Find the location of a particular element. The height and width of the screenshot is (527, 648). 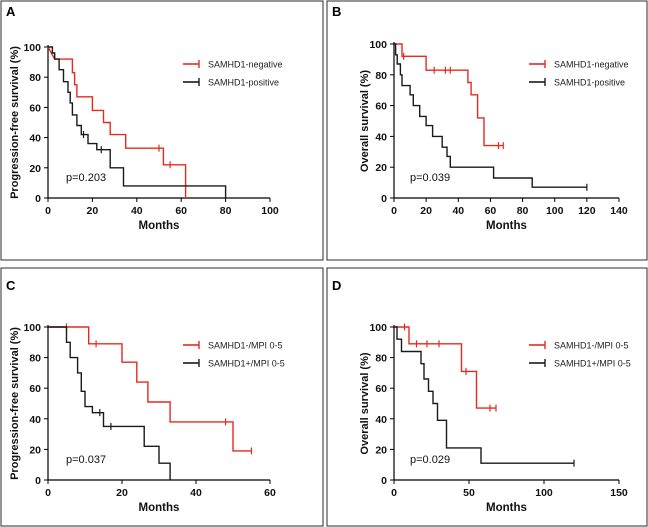

panel-letter: B is located at coordinates (336, 11).